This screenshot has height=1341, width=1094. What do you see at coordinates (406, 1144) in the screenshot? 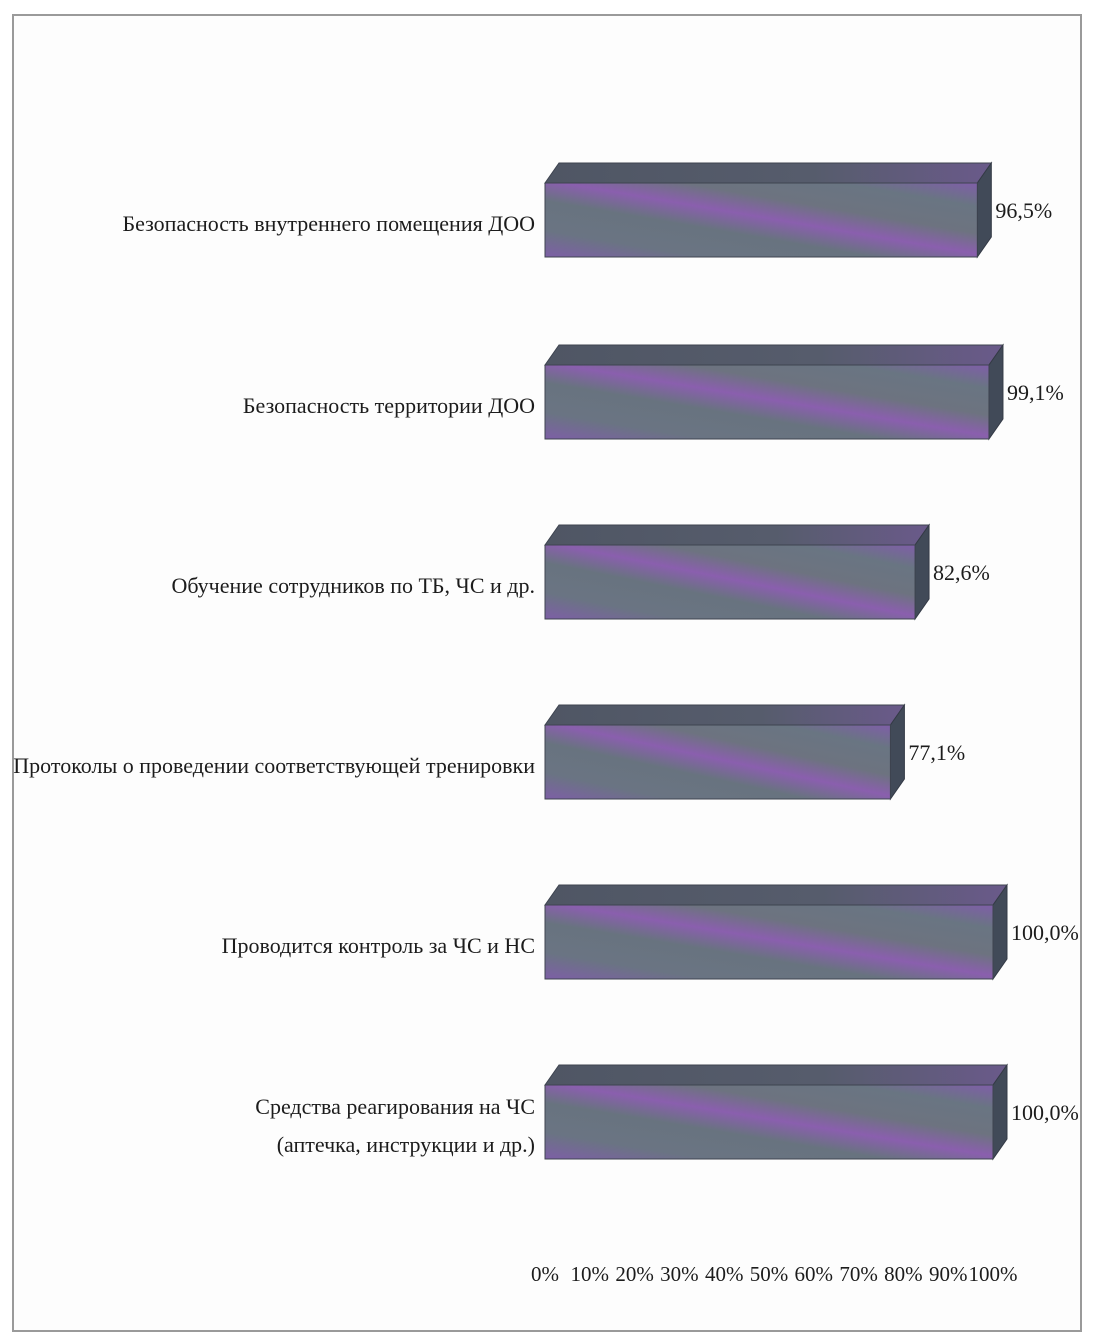
I see `category-label: (аптечка, инструкции и др.)` at bounding box center [406, 1144].